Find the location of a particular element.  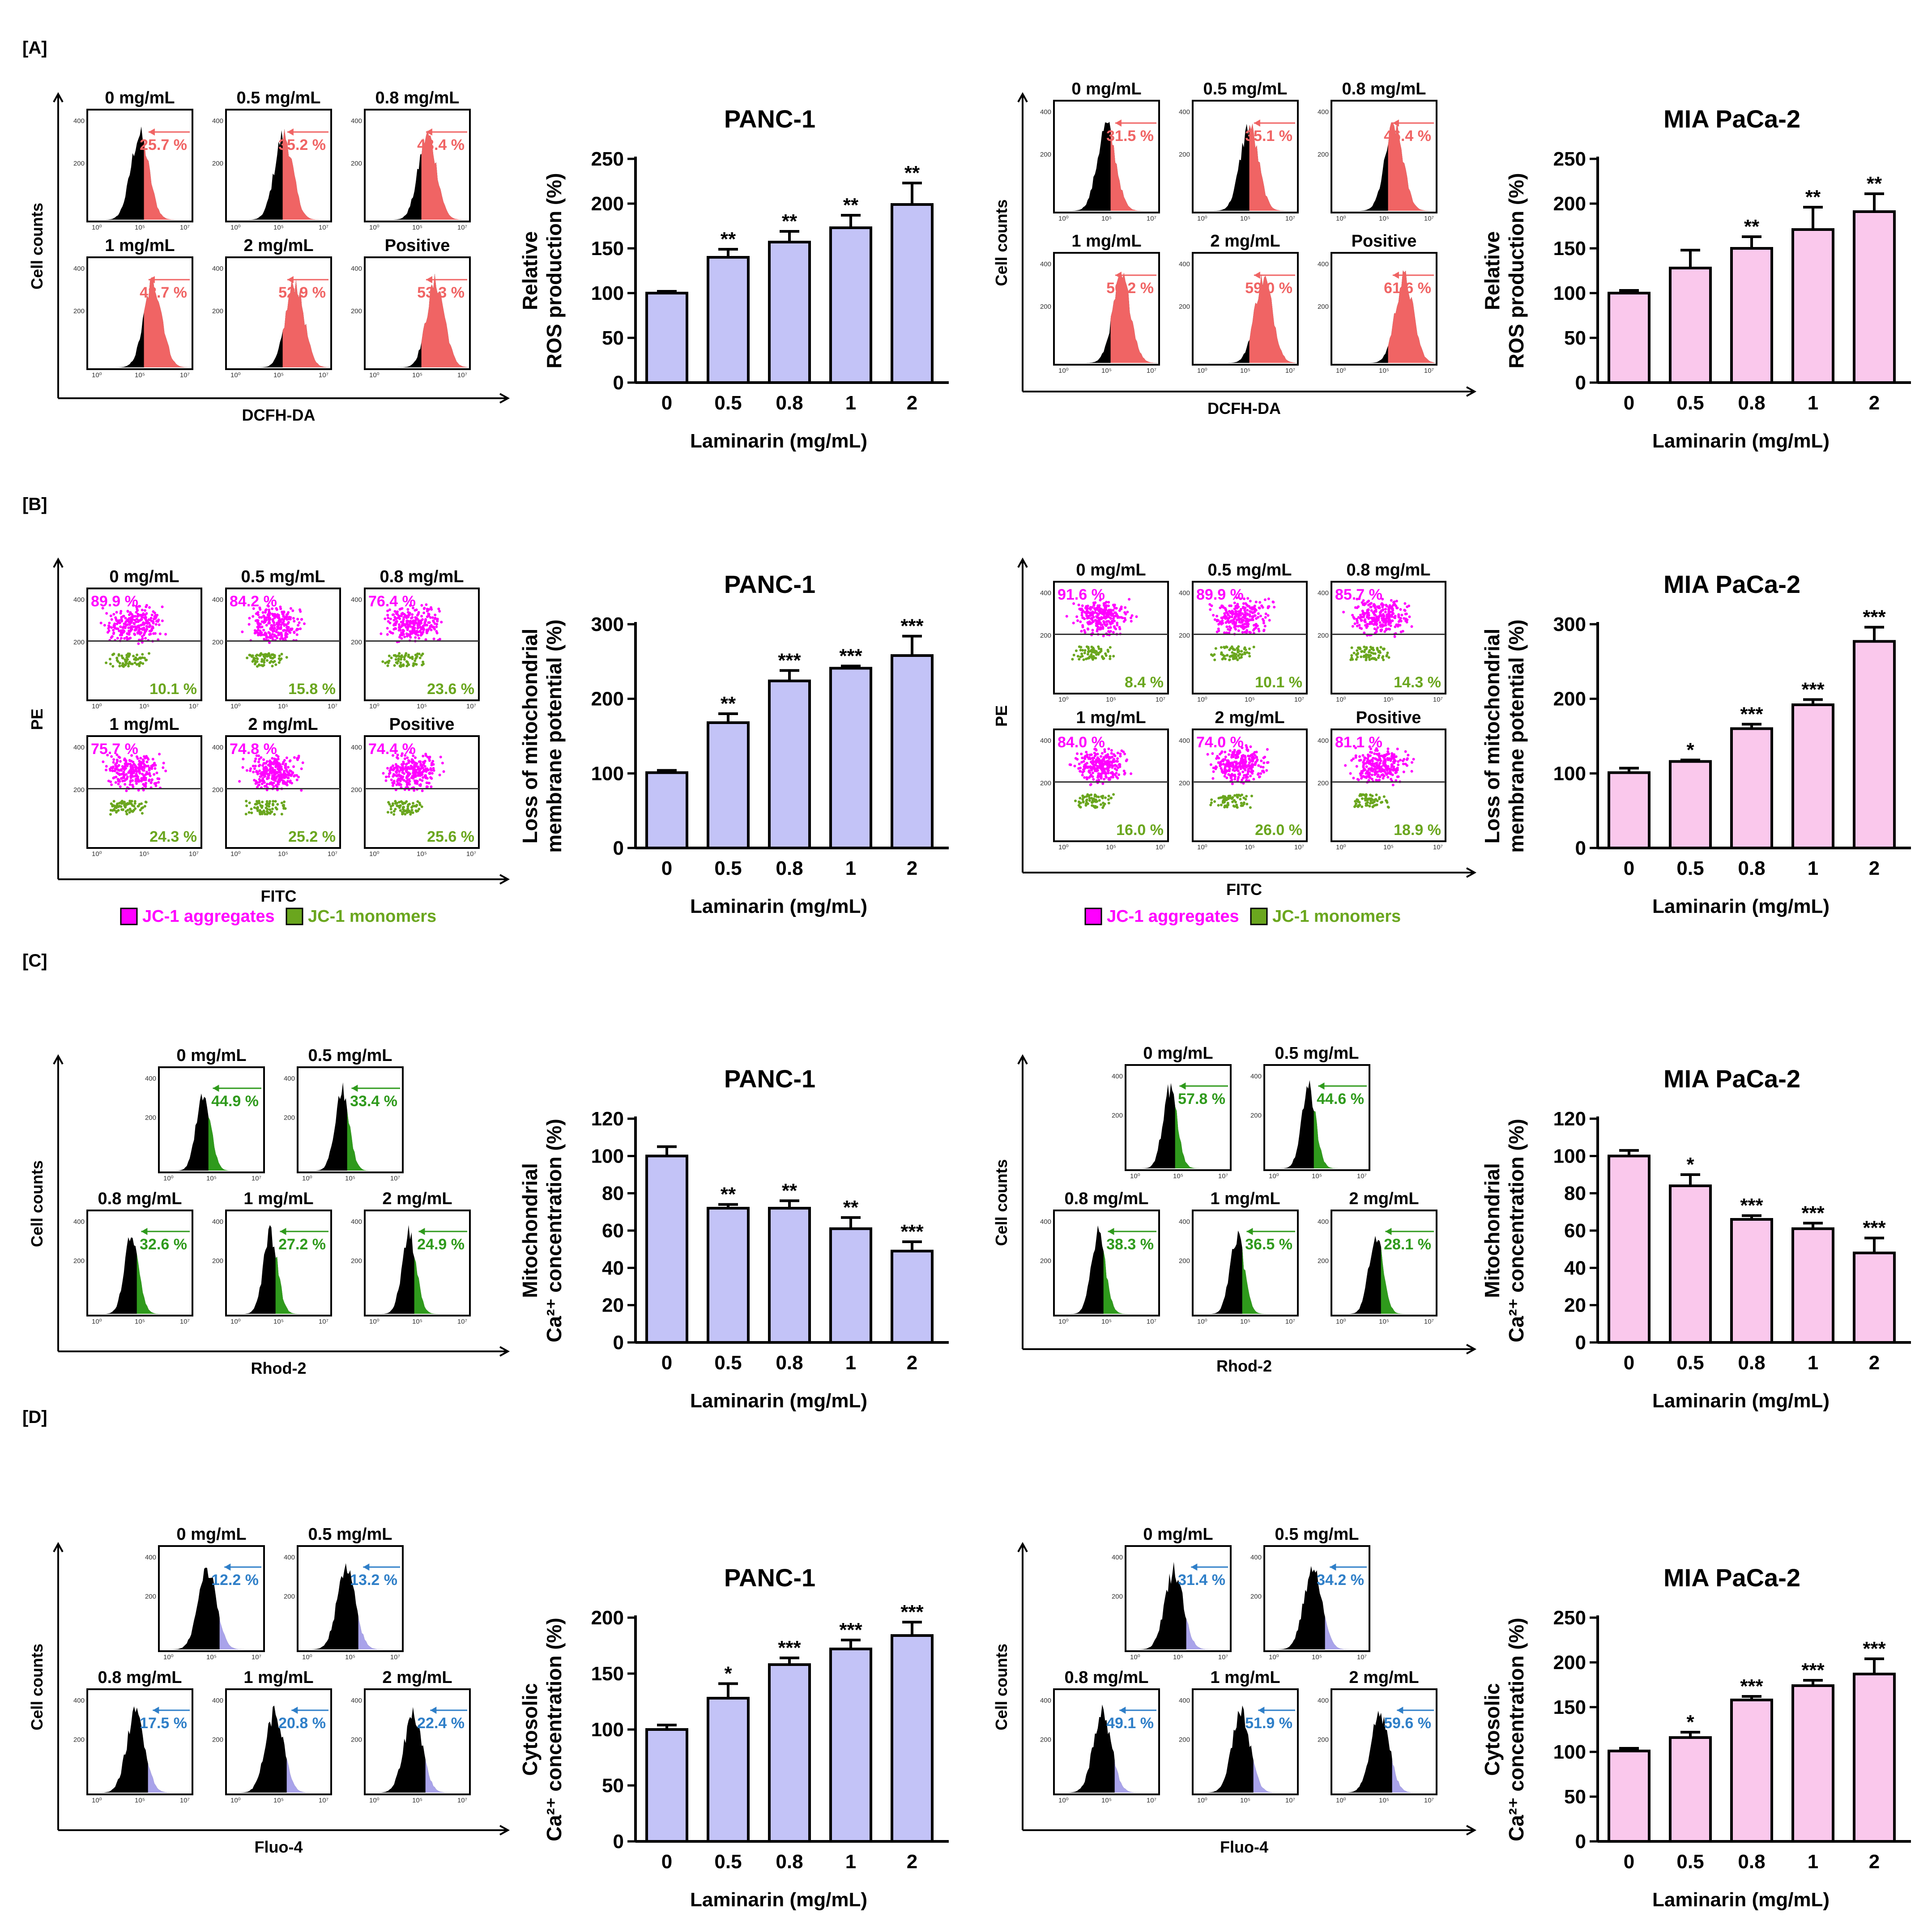

bar-0.8 is located at coordinates (1751, 1771).